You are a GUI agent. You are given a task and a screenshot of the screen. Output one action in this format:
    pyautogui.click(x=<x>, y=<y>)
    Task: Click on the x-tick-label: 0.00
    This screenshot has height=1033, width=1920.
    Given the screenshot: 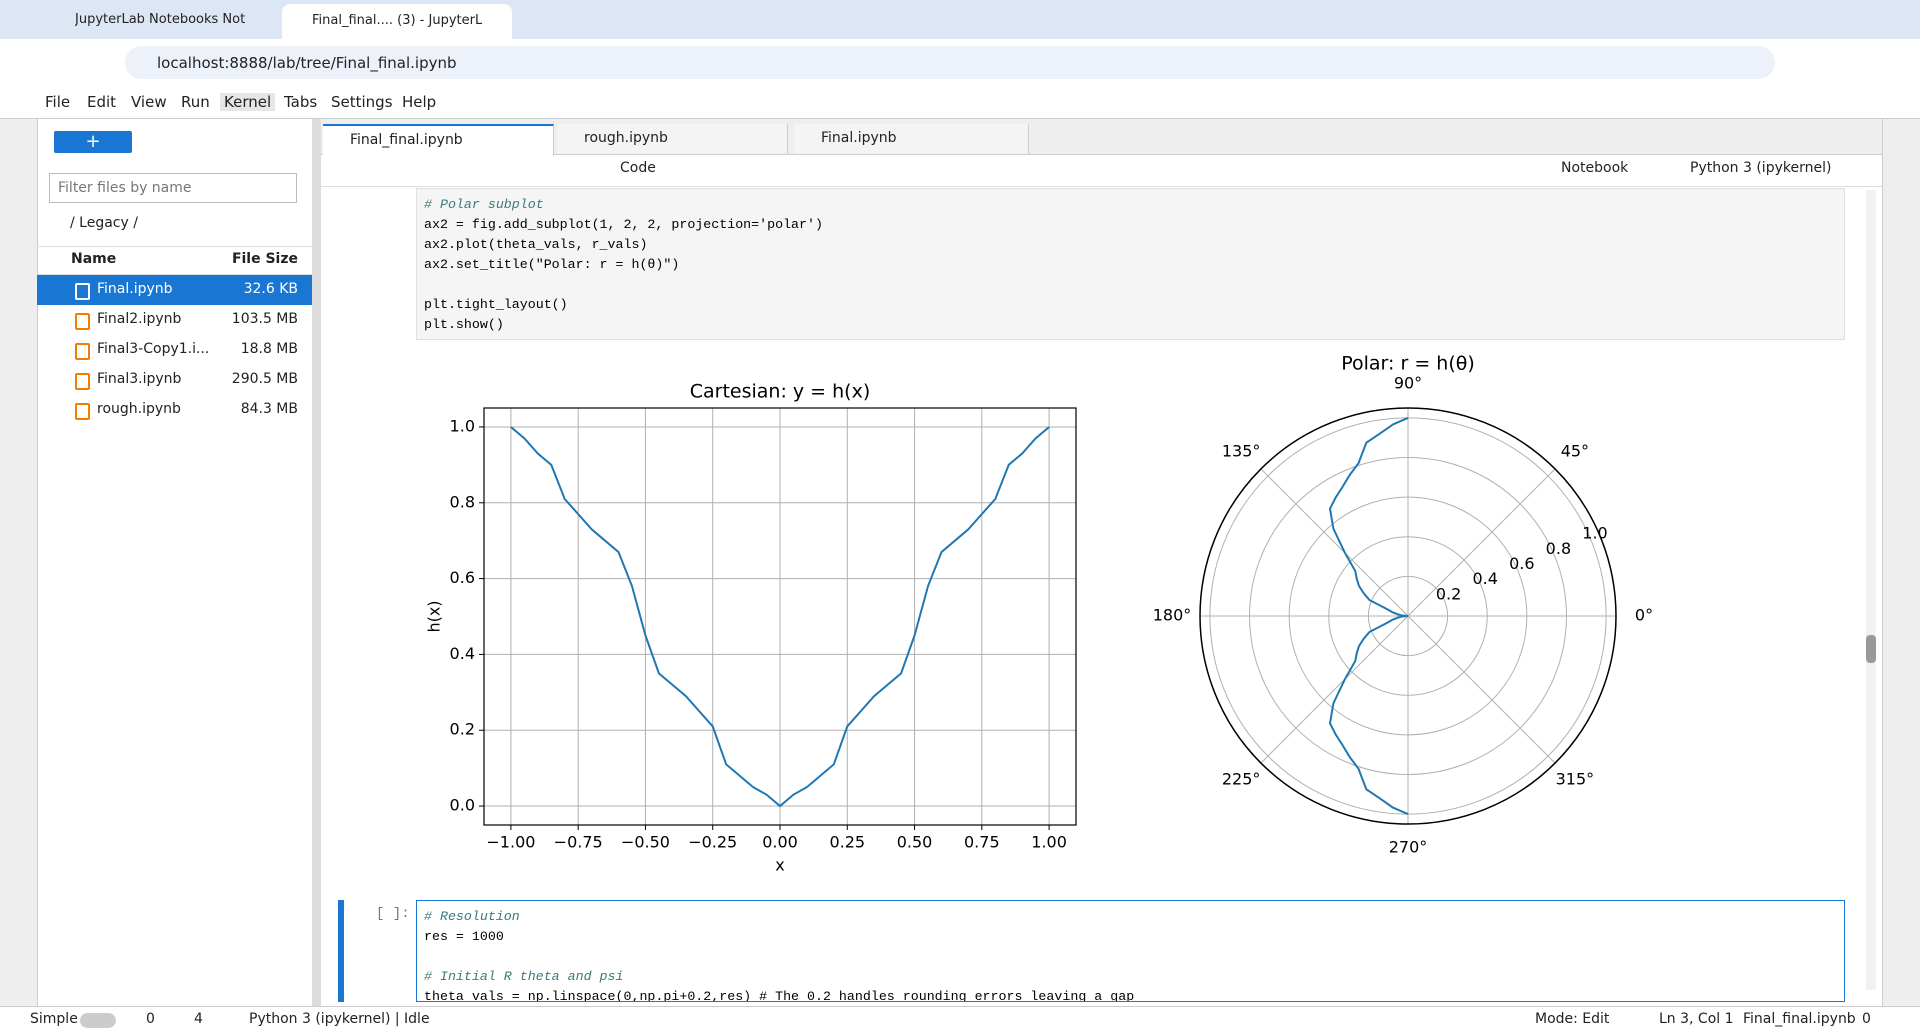 What is the action you would take?
    pyautogui.click(x=780, y=842)
    